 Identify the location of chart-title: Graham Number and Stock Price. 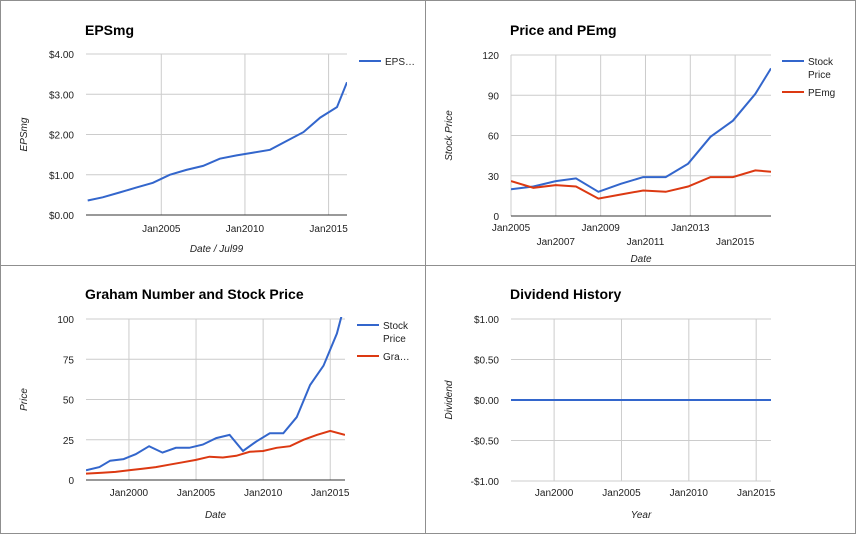
(194, 294).